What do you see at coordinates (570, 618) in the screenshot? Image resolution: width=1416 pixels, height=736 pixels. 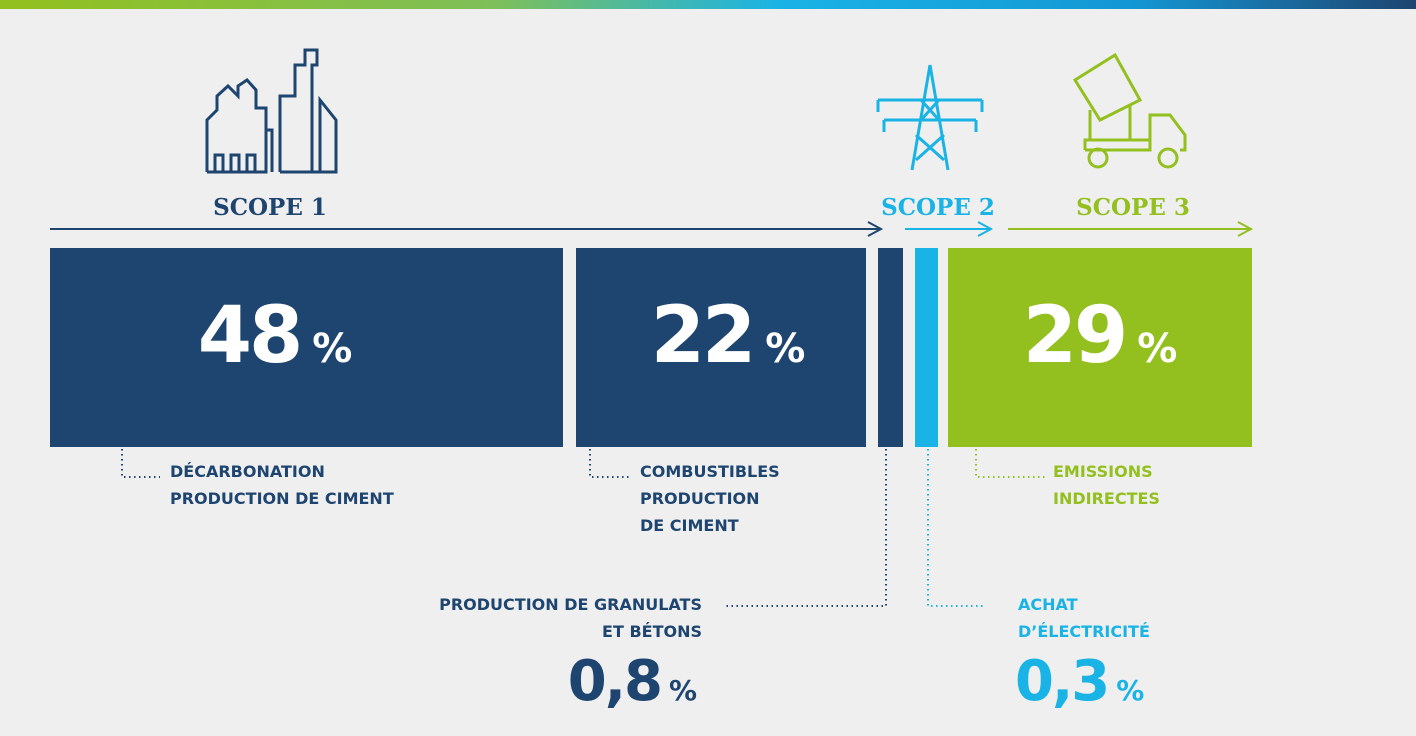 I see `segment-label: PRODUCTION DE GRANULATS ET BÉTONS` at bounding box center [570, 618].